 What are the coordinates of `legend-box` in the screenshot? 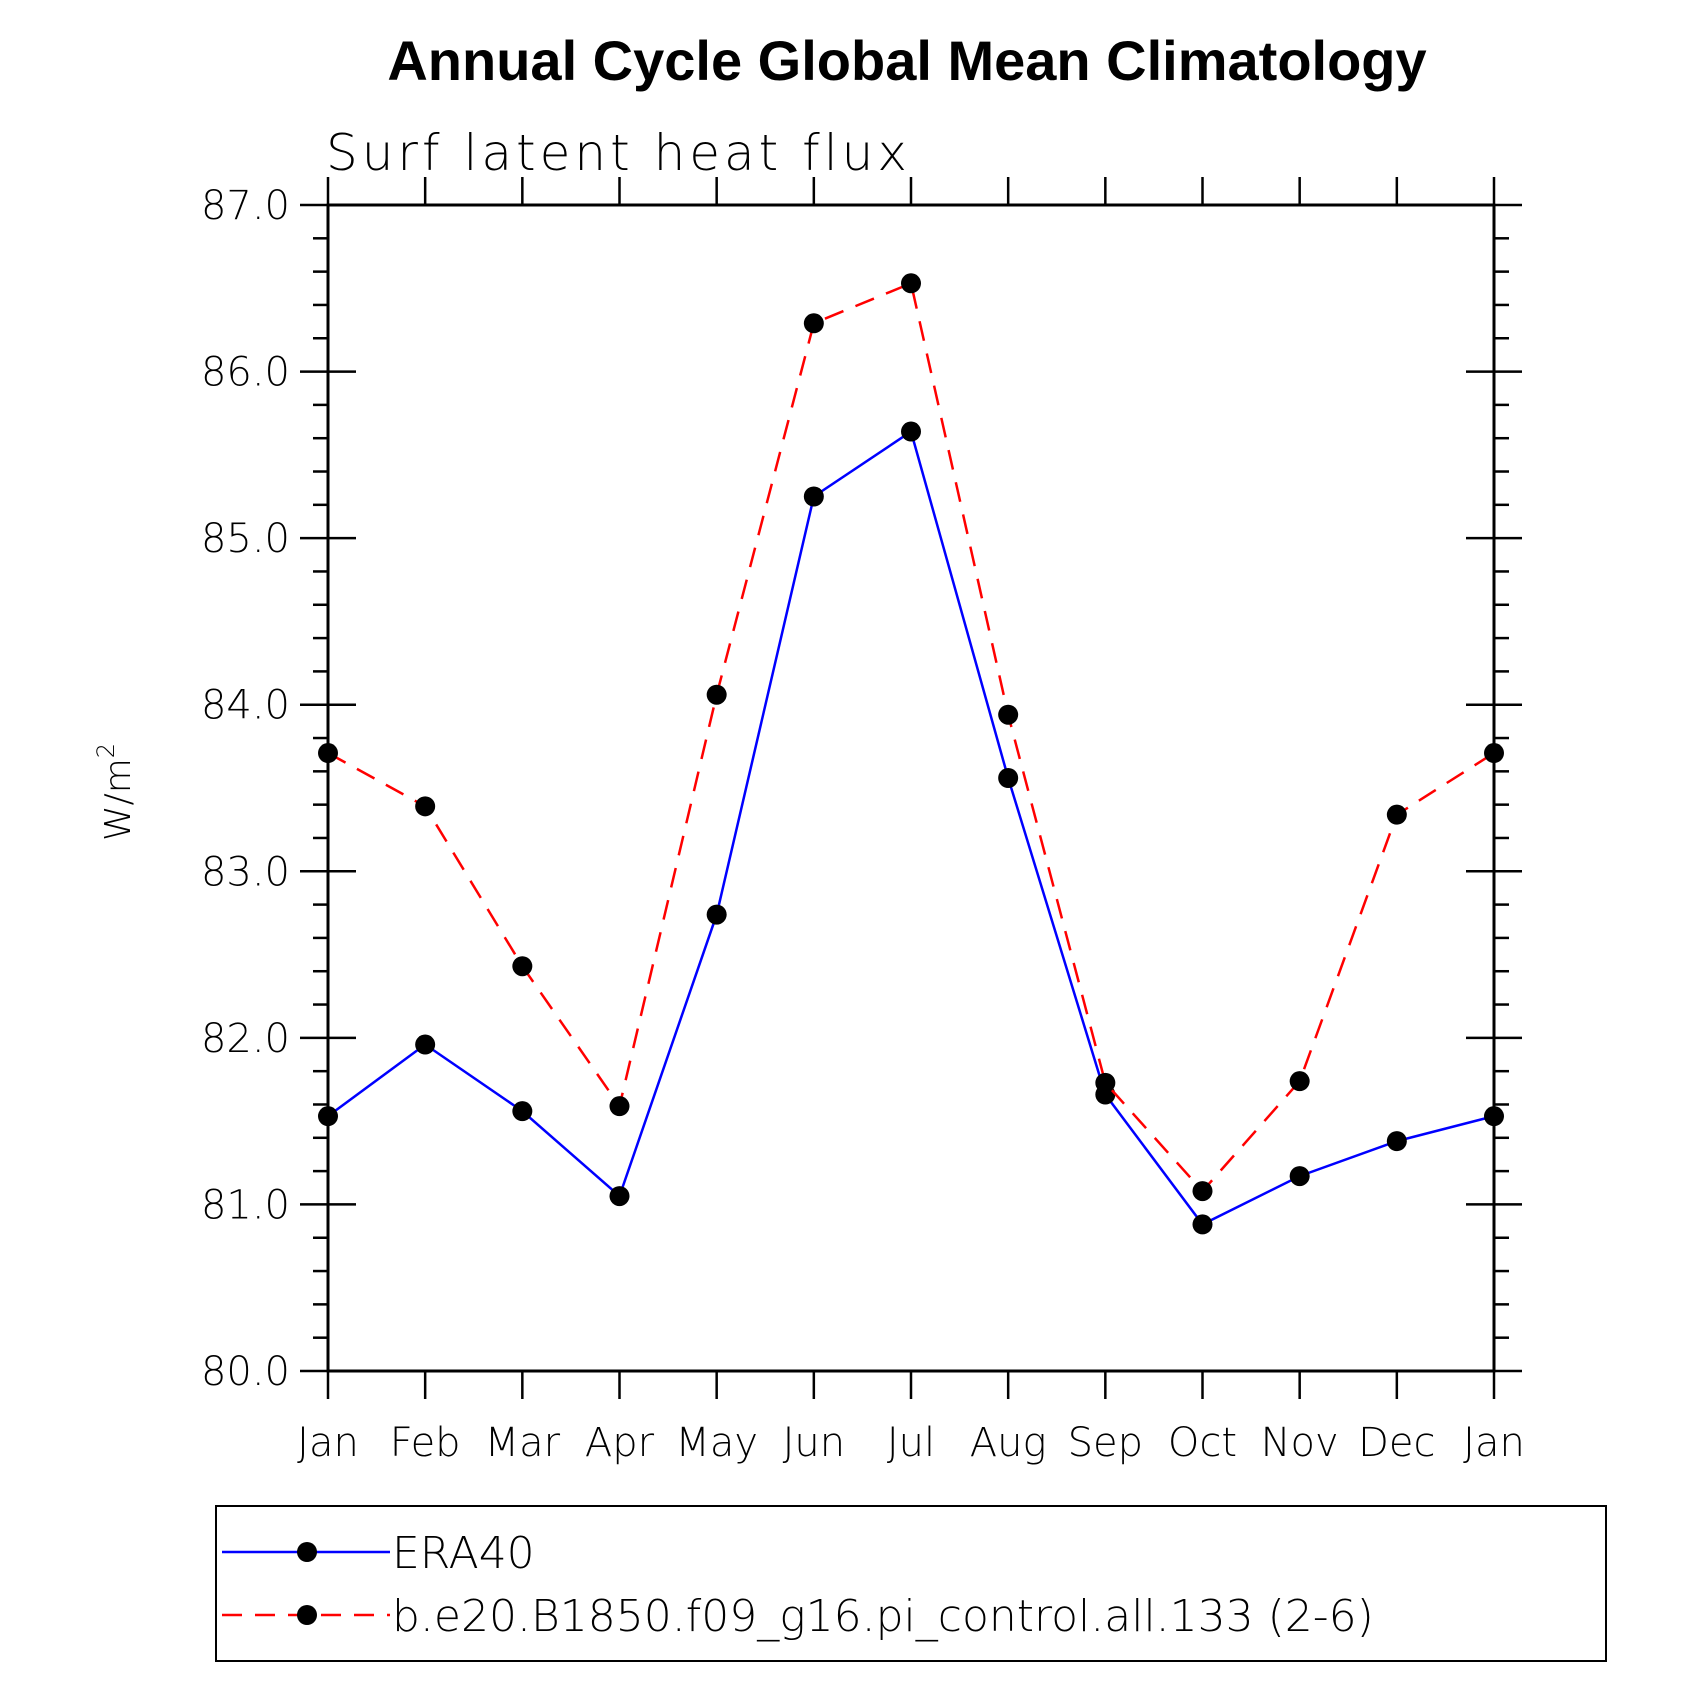 It's located at (911, 1583).